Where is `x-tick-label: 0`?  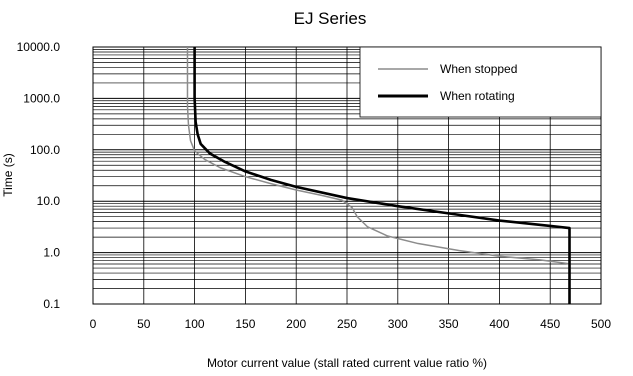 x-tick-label: 0 is located at coordinates (93, 324).